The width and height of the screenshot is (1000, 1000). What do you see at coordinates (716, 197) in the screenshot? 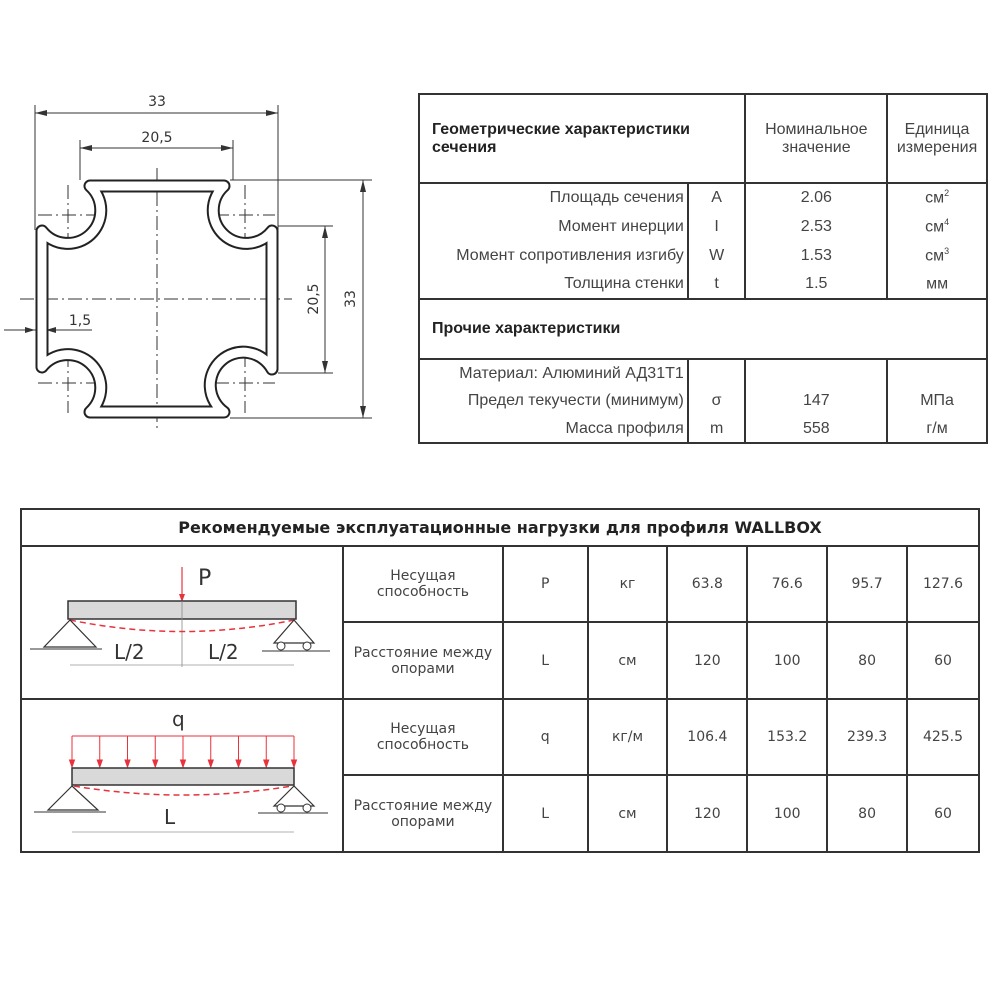
I see `row-symbol: A` at bounding box center [716, 197].